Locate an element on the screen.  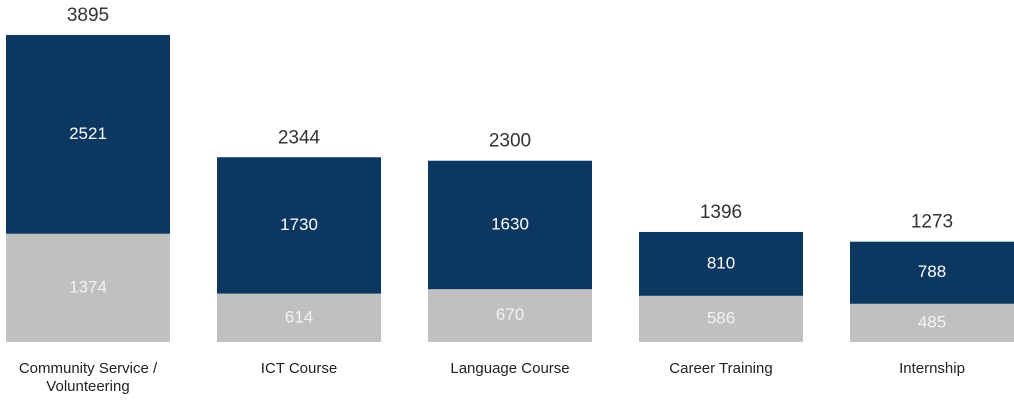
value-label: 614 is located at coordinates (299, 316).